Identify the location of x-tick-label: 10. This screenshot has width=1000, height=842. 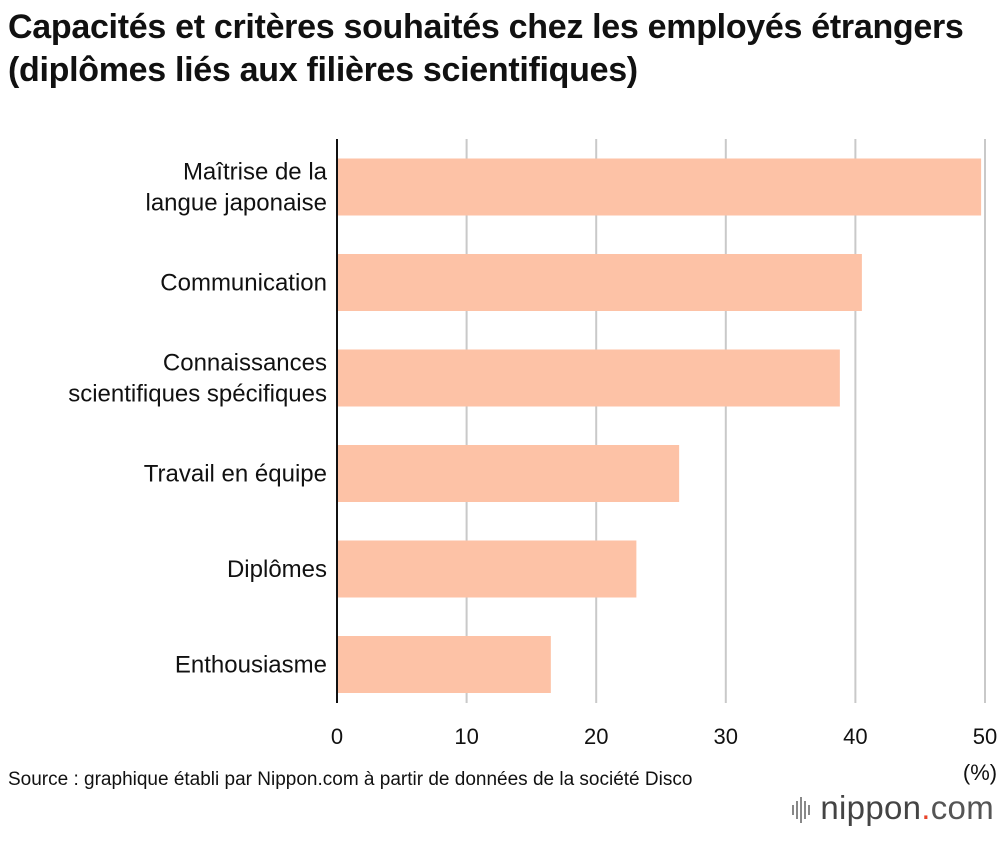
(466, 736).